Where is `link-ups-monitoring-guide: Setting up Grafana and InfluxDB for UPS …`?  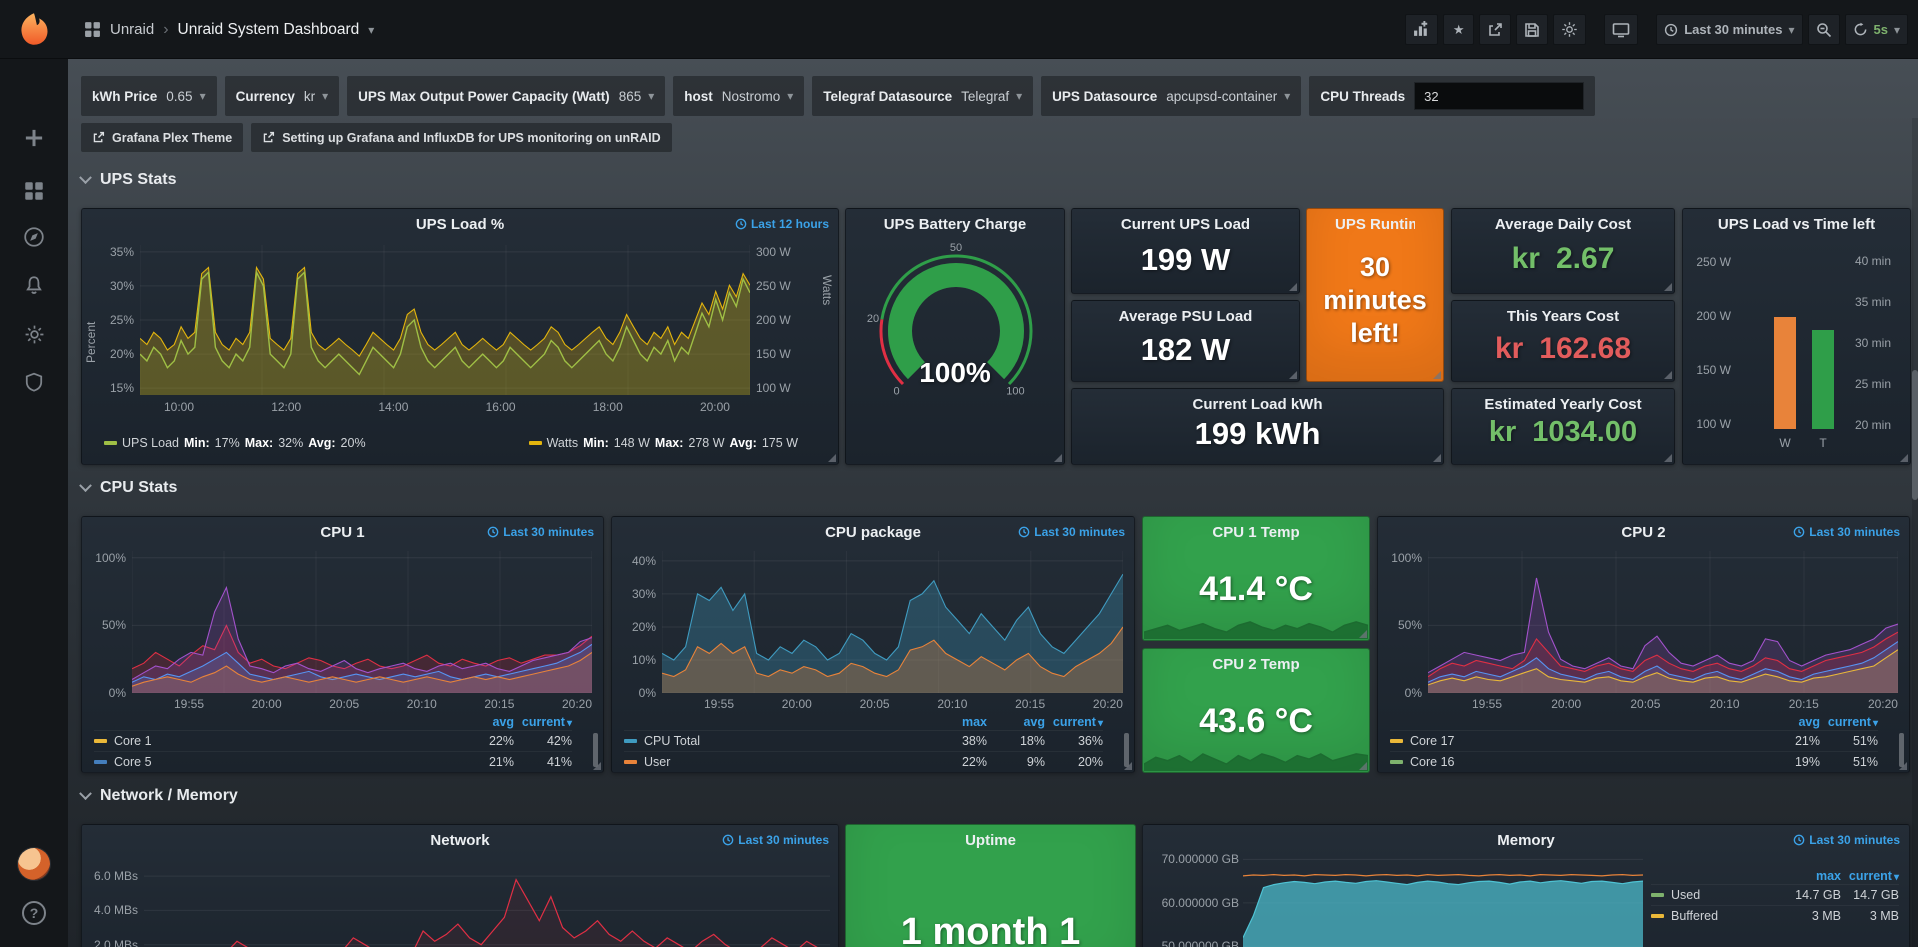
link-ups-monitoring-guide: Setting up Grafana and InfluxDB for UPS … is located at coordinates (461, 137).